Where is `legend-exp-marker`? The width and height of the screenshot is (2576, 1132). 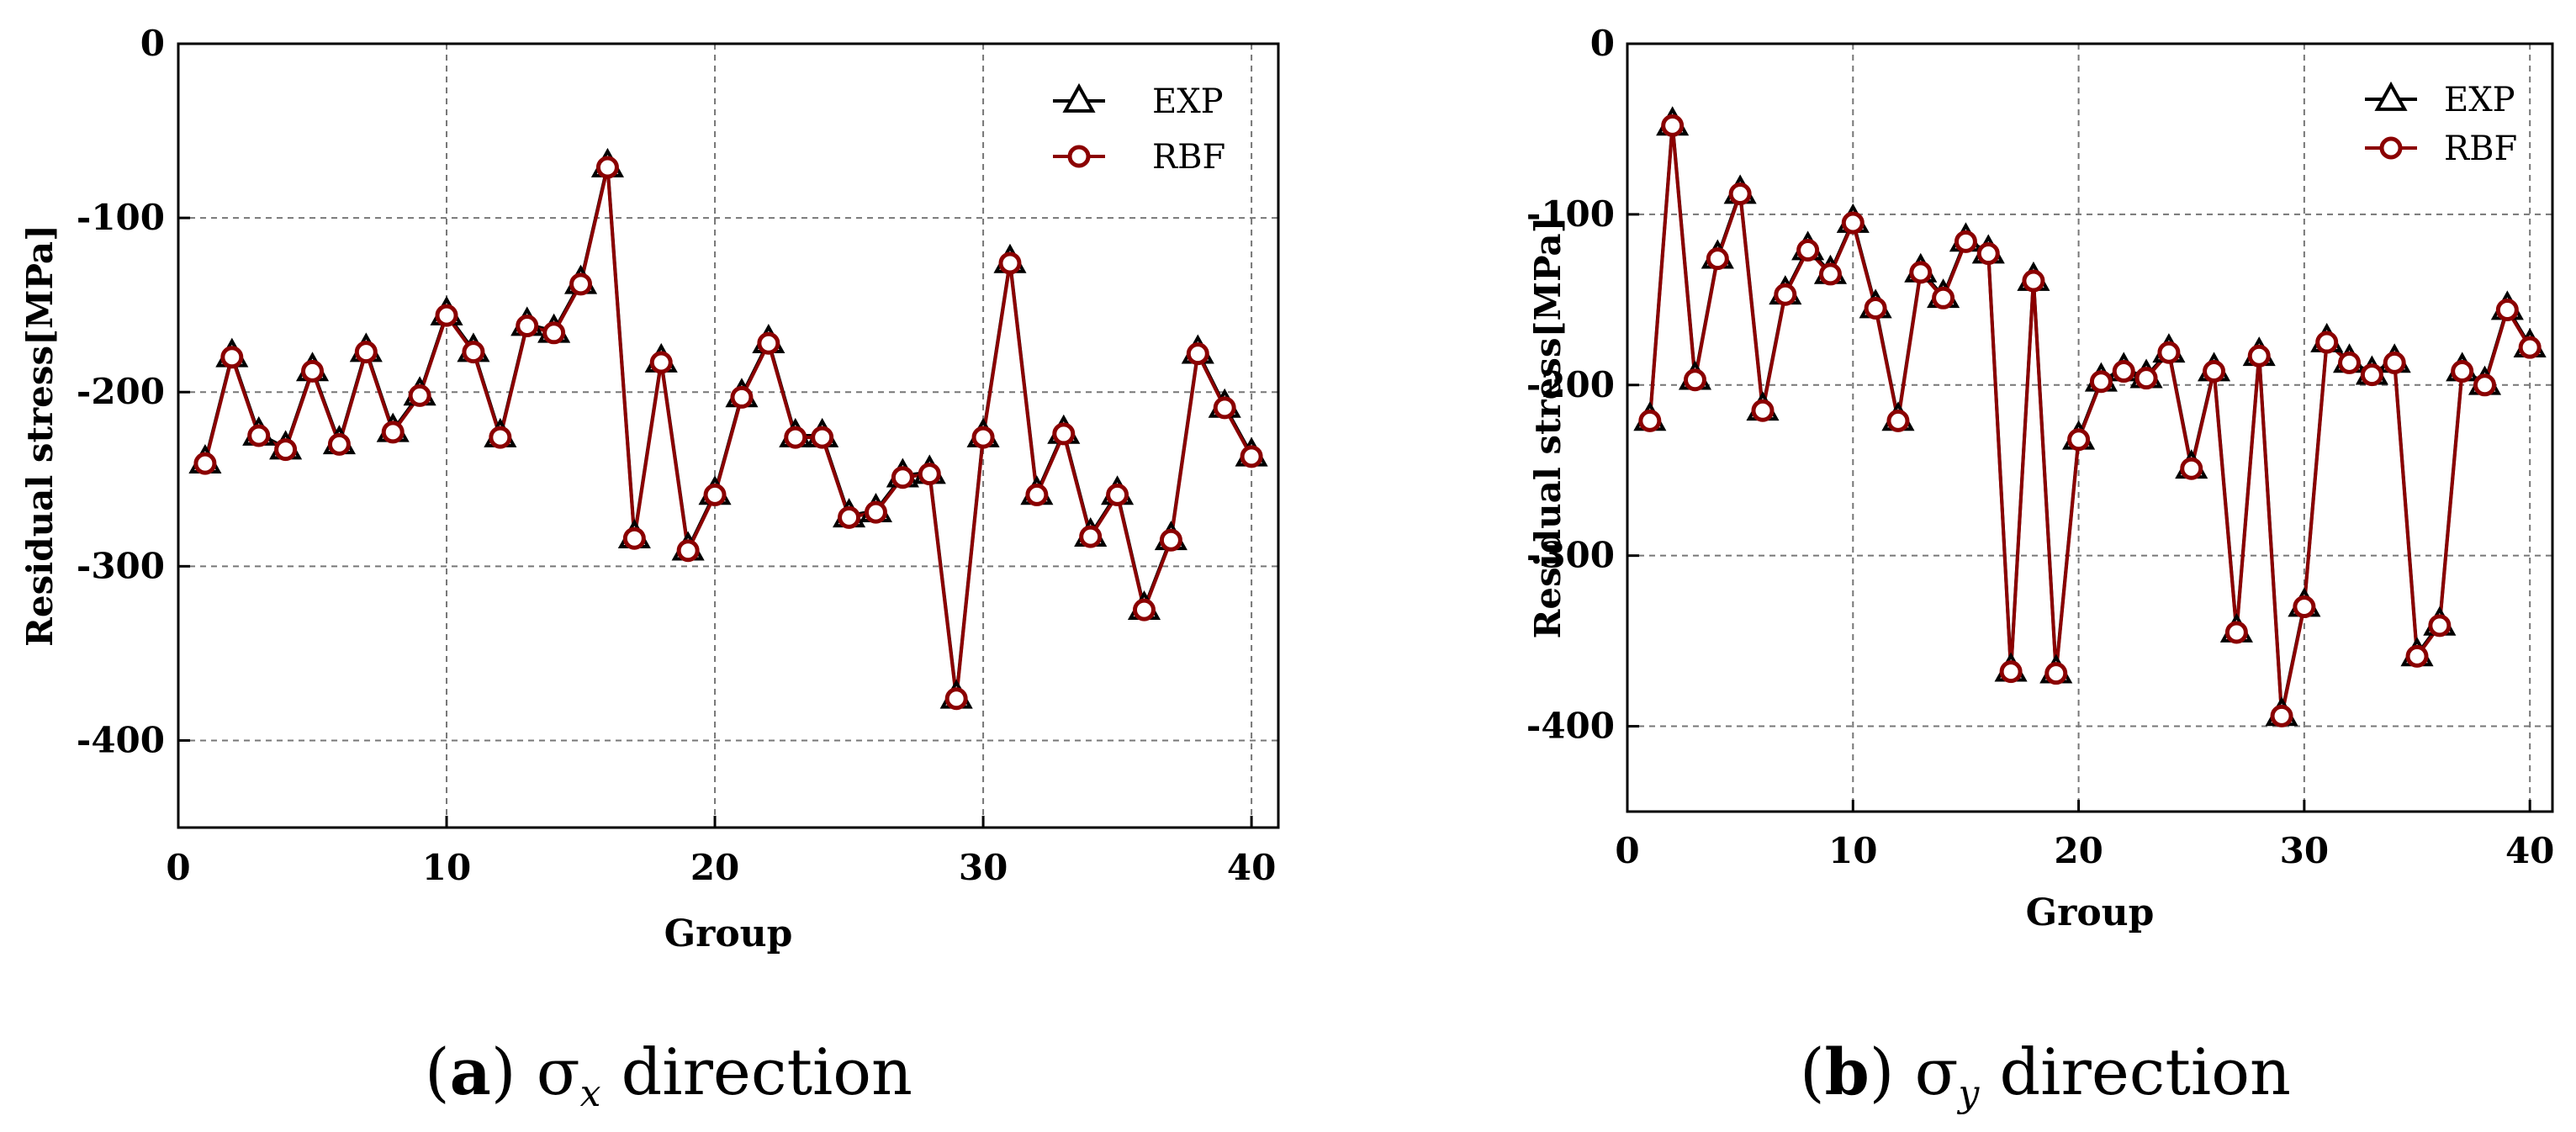 legend-exp-marker is located at coordinates (2391, 96).